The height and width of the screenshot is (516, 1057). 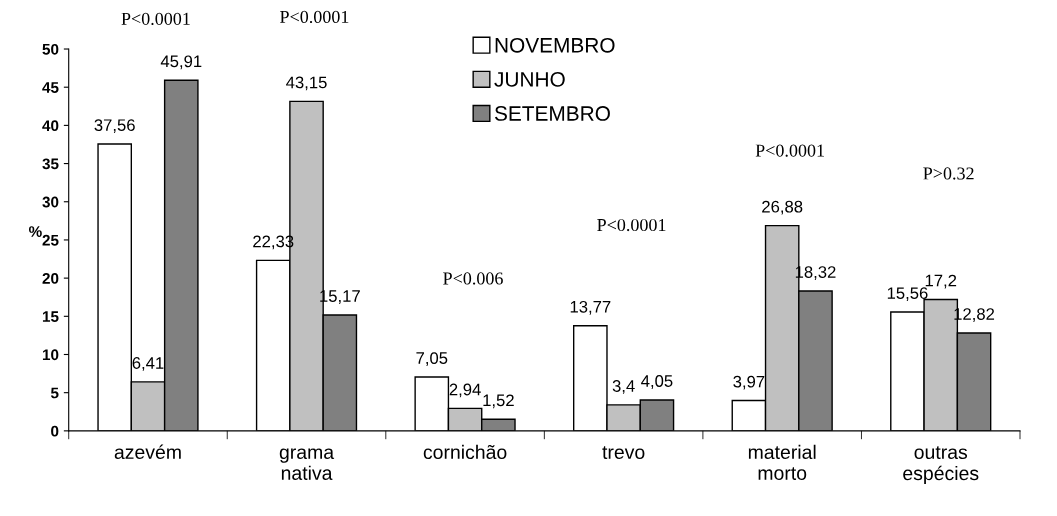 I want to click on data-label: 37,56, so click(x=114, y=126).